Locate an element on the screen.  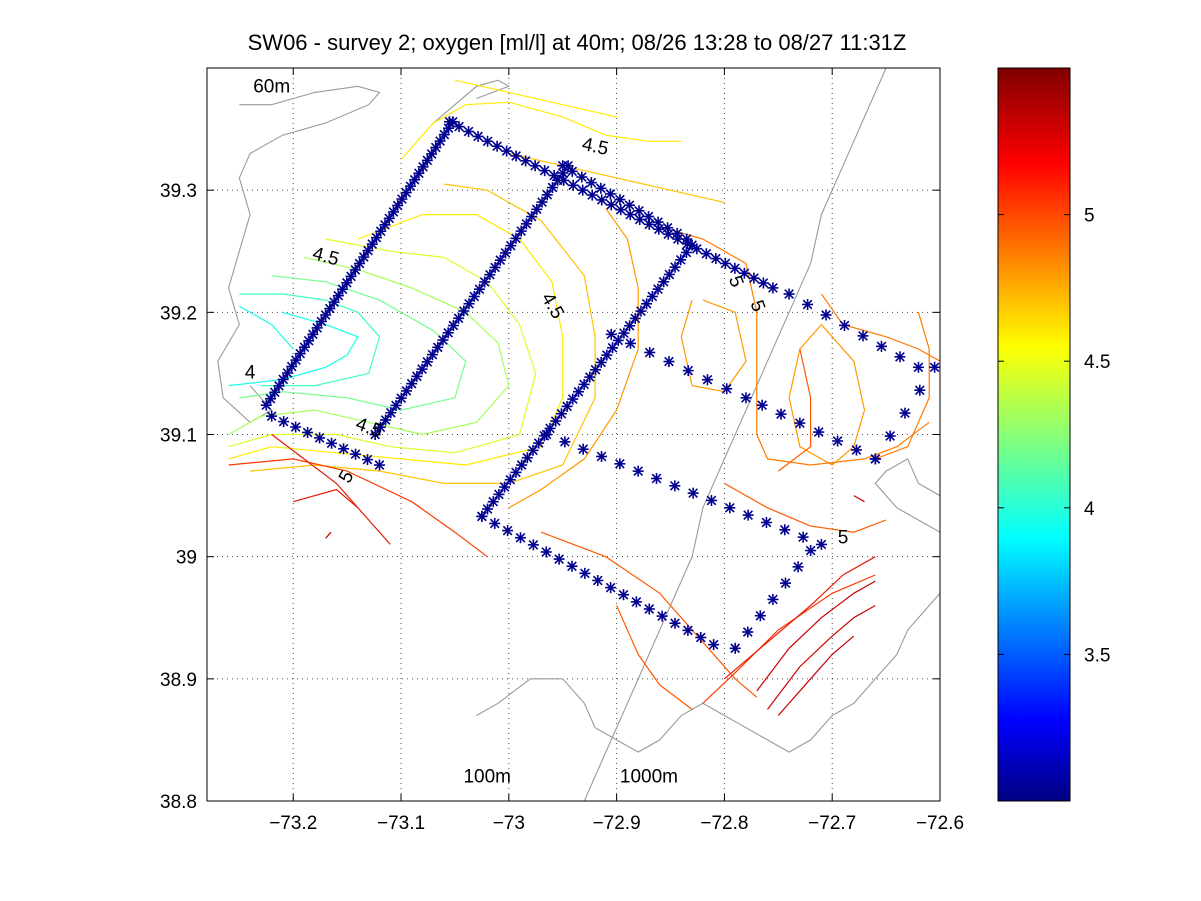
colorbar-tick-label: 3.5 is located at coordinates (1097, 655).